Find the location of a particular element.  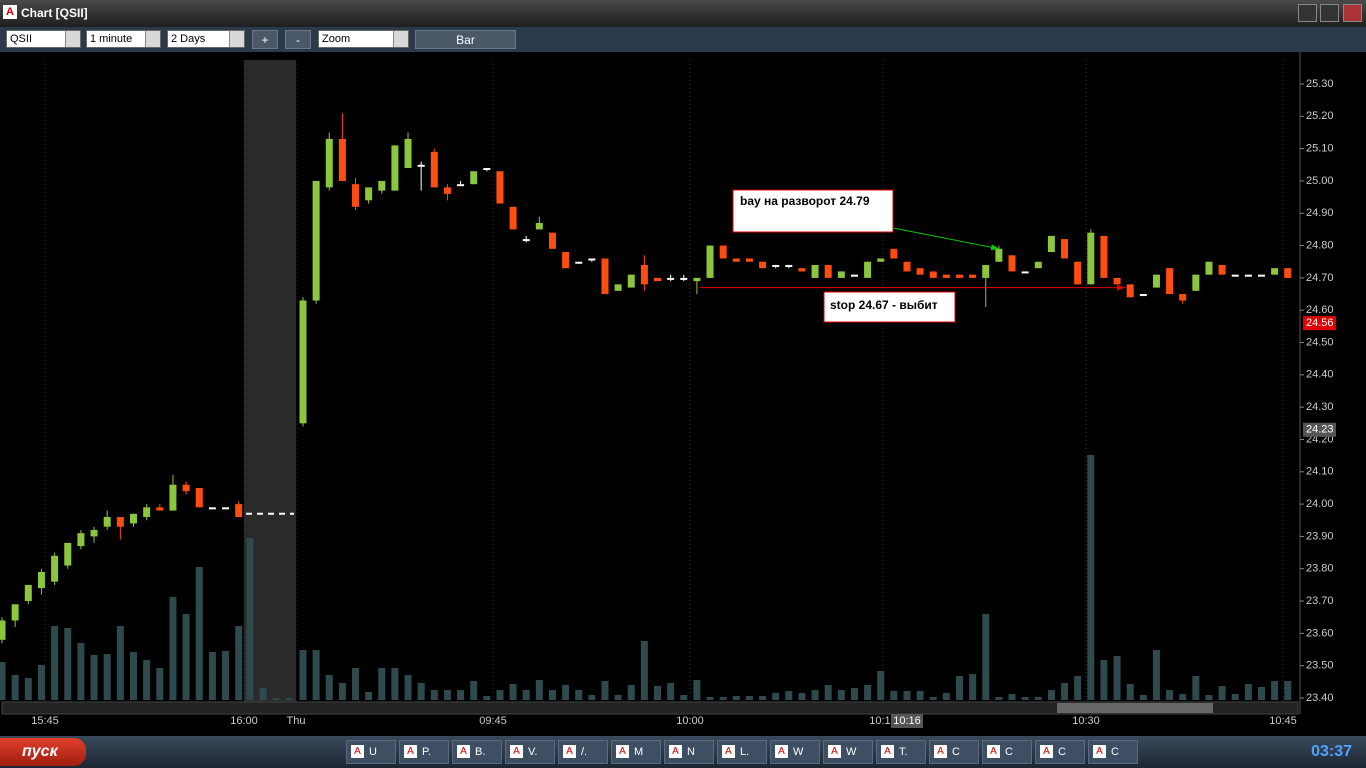

cursor-time: 10:16 is located at coordinates (907, 721).